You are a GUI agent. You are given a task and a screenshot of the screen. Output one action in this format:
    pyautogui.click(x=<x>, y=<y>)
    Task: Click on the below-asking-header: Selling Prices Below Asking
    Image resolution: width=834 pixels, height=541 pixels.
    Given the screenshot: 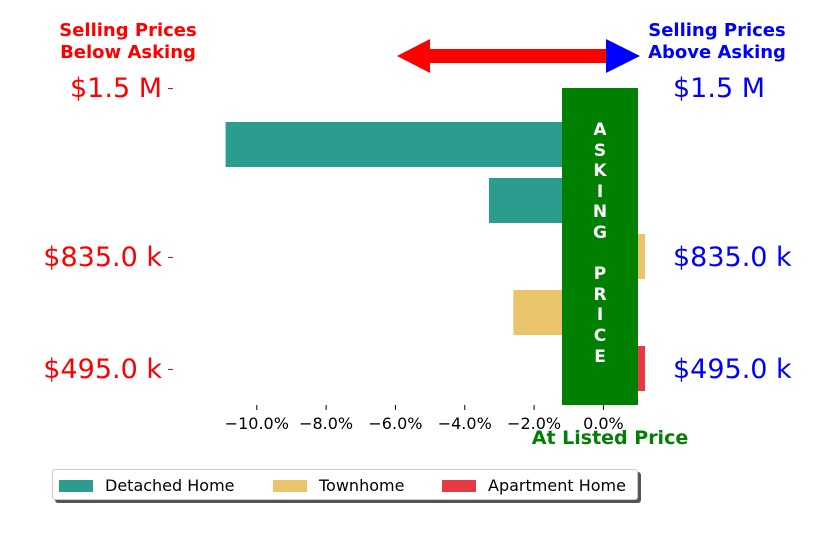 What is the action you would take?
    pyautogui.click(x=128, y=42)
    